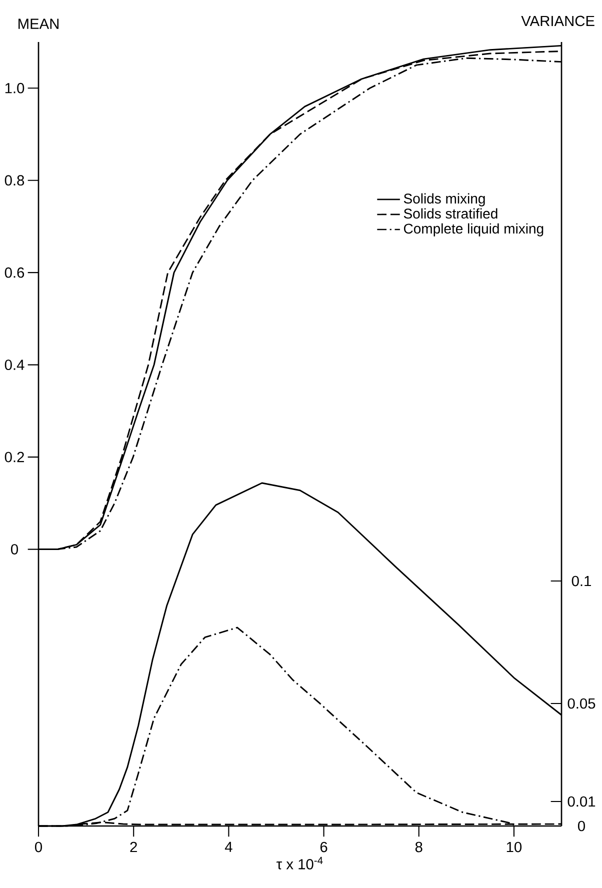  Describe the element at coordinates (444, 199) in the screenshot. I see `legend-label: Solids mixing` at that location.